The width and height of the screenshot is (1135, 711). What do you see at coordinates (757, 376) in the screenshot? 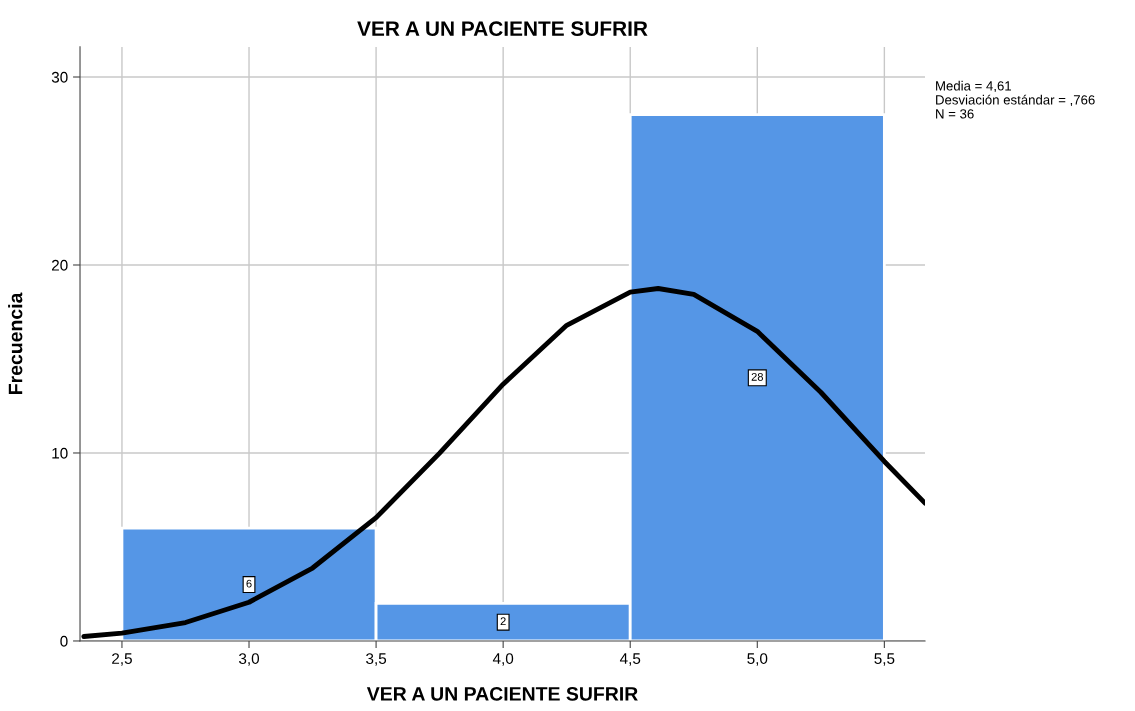
I see `data-label: 28` at bounding box center [757, 376].